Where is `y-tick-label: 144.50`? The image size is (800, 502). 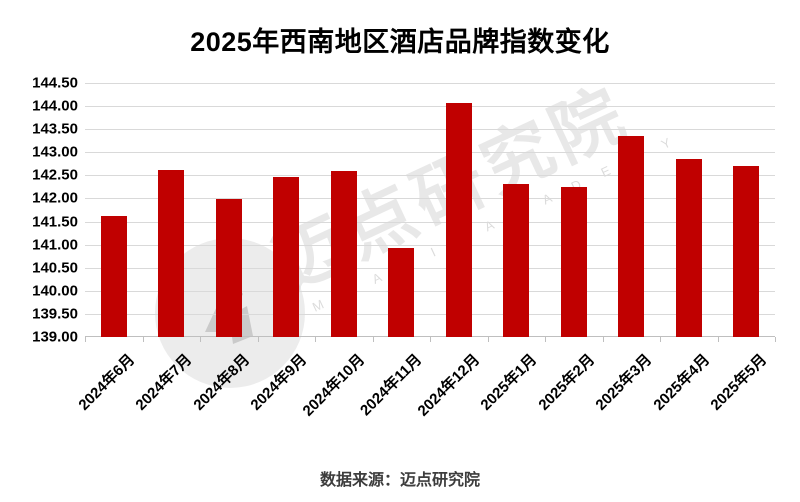 y-tick-label: 144.50 is located at coordinates (55, 83).